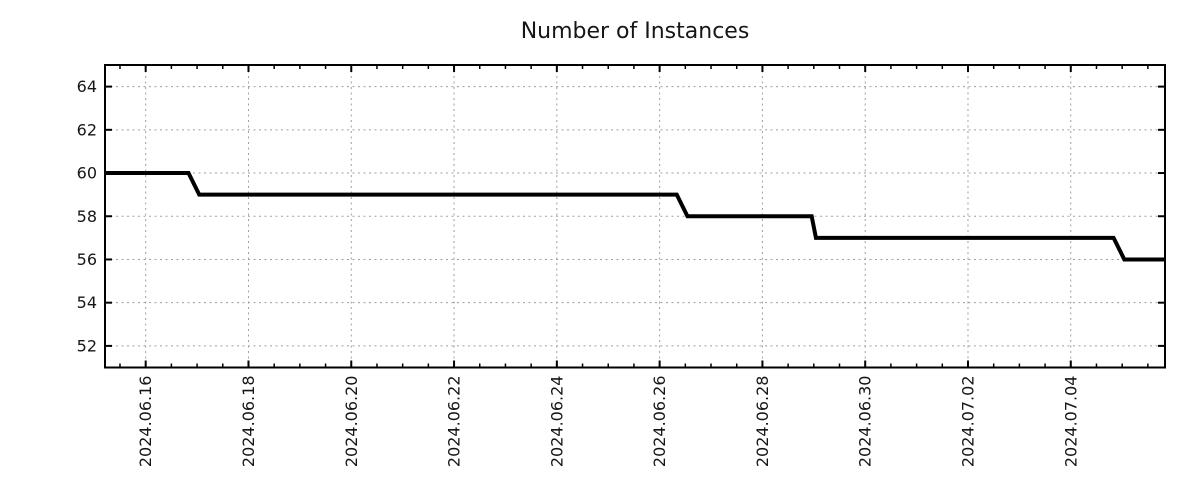 The image size is (1200, 500). What do you see at coordinates (635, 31) in the screenshot?
I see `chart-title: Number of Instances` at bounding box center [635, 31].